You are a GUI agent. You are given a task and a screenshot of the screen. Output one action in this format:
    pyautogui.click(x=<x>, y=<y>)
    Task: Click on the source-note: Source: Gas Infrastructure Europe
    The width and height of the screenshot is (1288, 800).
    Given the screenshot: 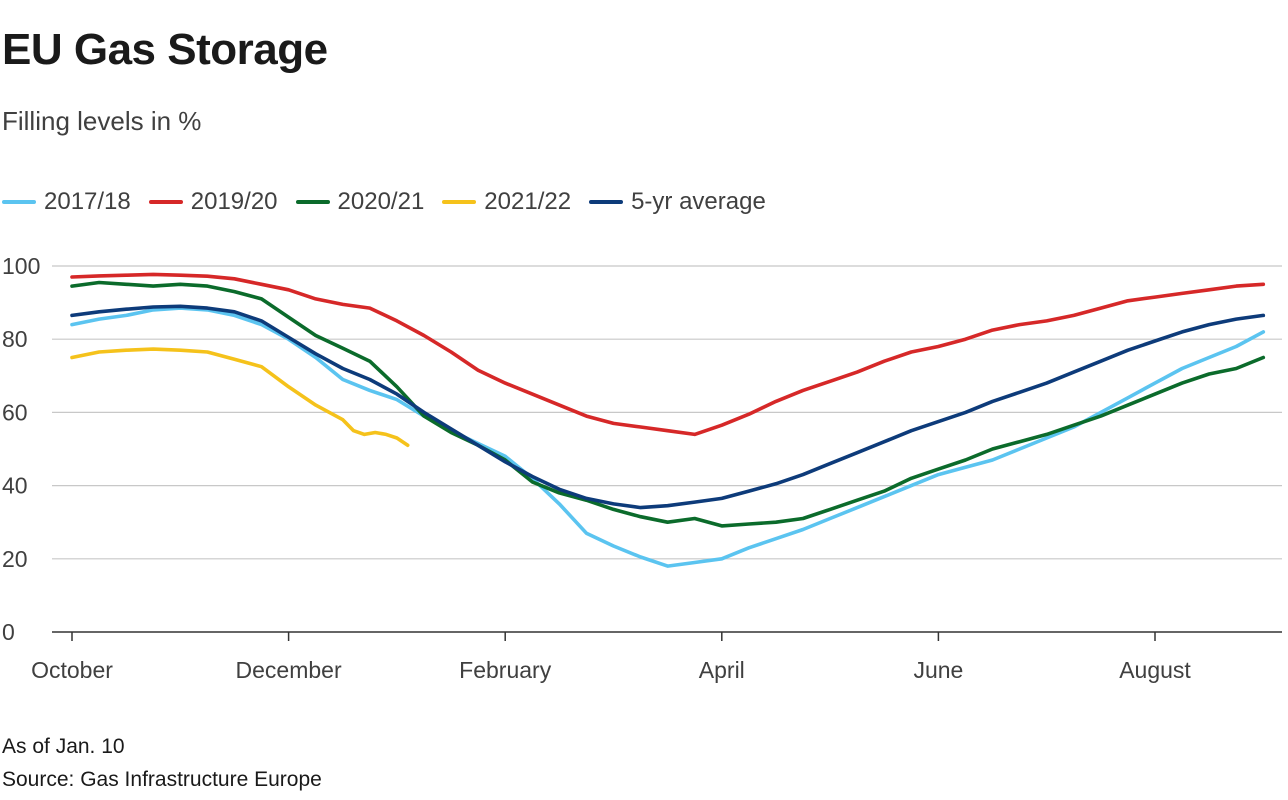 What is the action you would take?
    pyautogui.click(x=162, y=779)
    